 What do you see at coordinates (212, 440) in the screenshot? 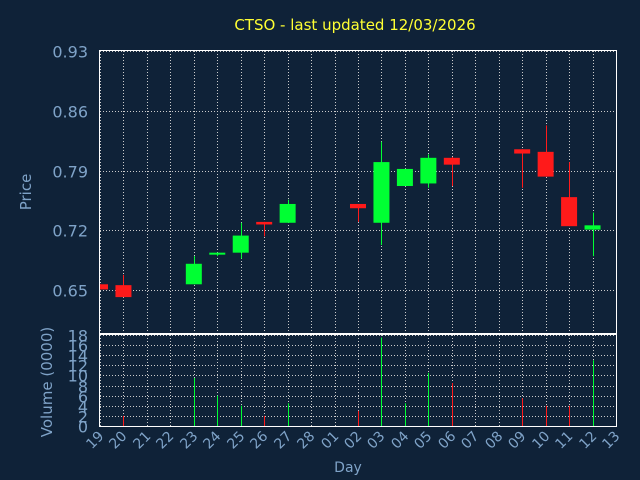
I see `day-tick-label: 24` at bounding box center [212, 440].